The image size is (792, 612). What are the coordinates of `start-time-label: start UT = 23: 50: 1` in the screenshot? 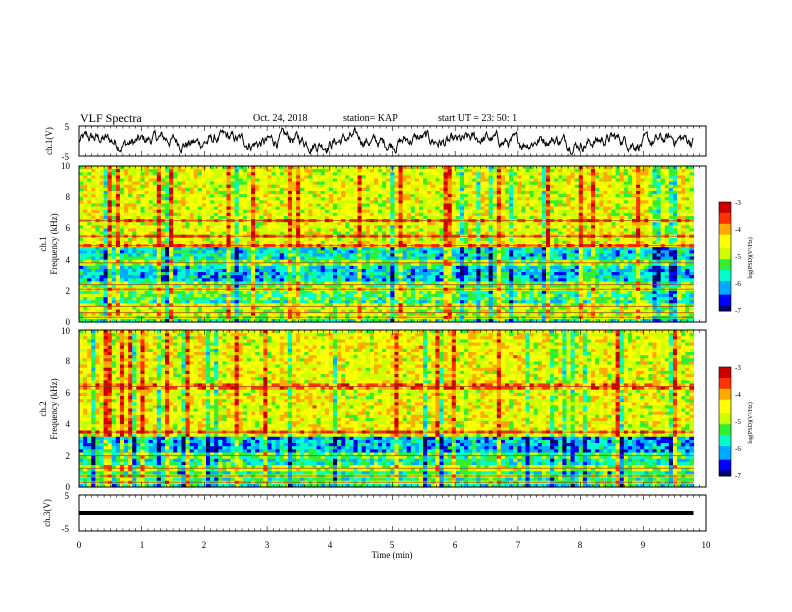 It's located at (478, 118).